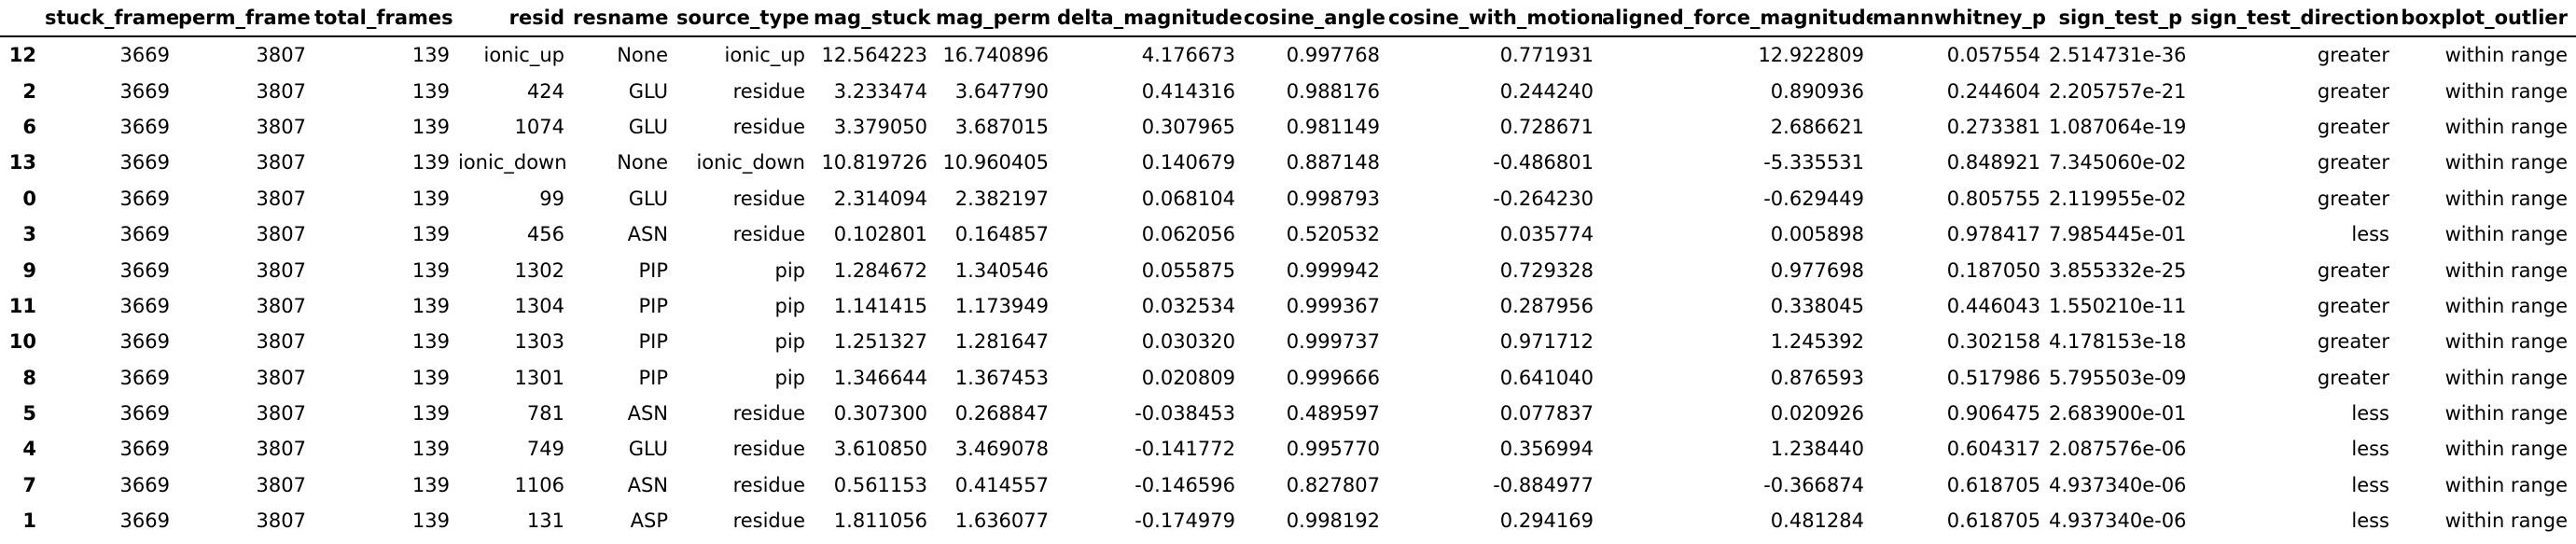 The image size is (2576, 544). Describe the element at coordinates (1546, 56) in the screenshot. I see `table-cell: 0.771931` at that location.